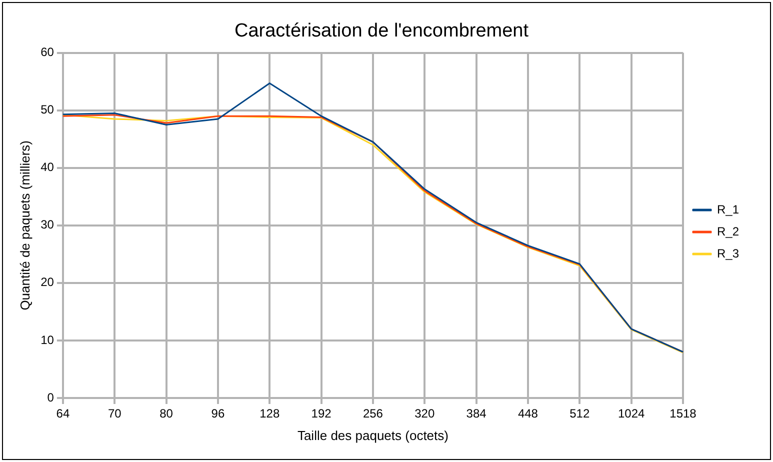 The image size is (773, 462). I want to click on y-tick-label: 60, so click(47, 52).